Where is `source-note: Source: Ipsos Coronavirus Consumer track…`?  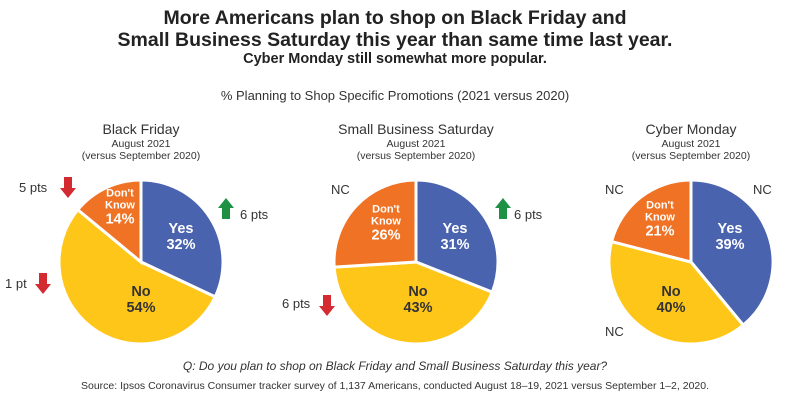 source-note: Source: Ipsos Coronavirus Consumer track… is located at coordinates (395, 386).